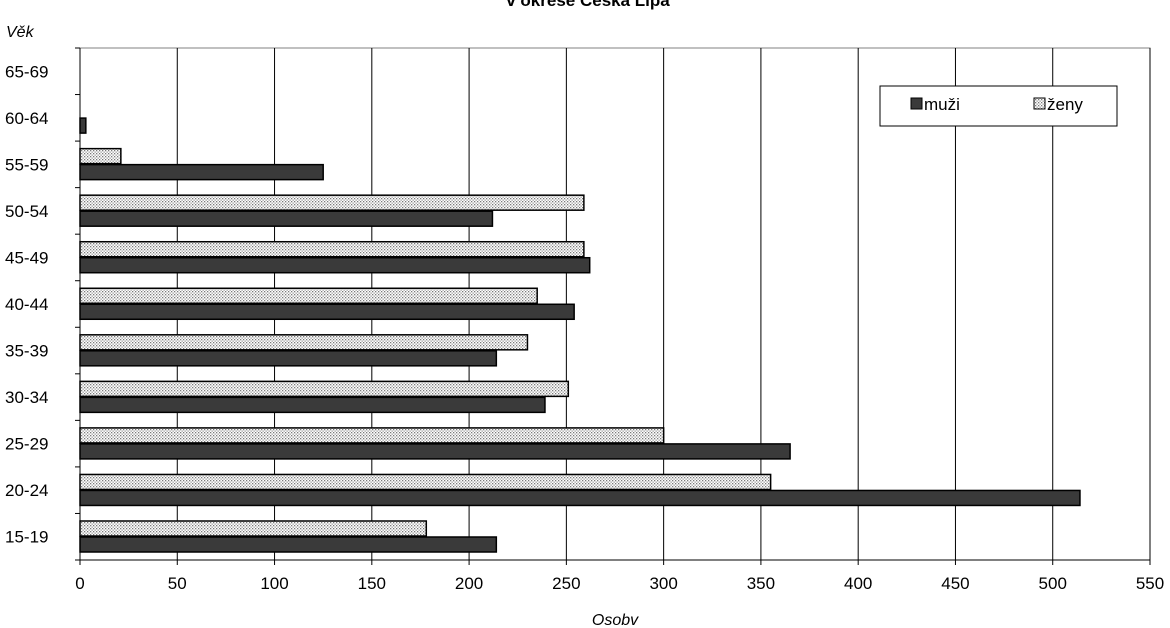  Describe the element at coordinates (79, 583) in the screenshot. I see `x-tick-label: 0` at that location.